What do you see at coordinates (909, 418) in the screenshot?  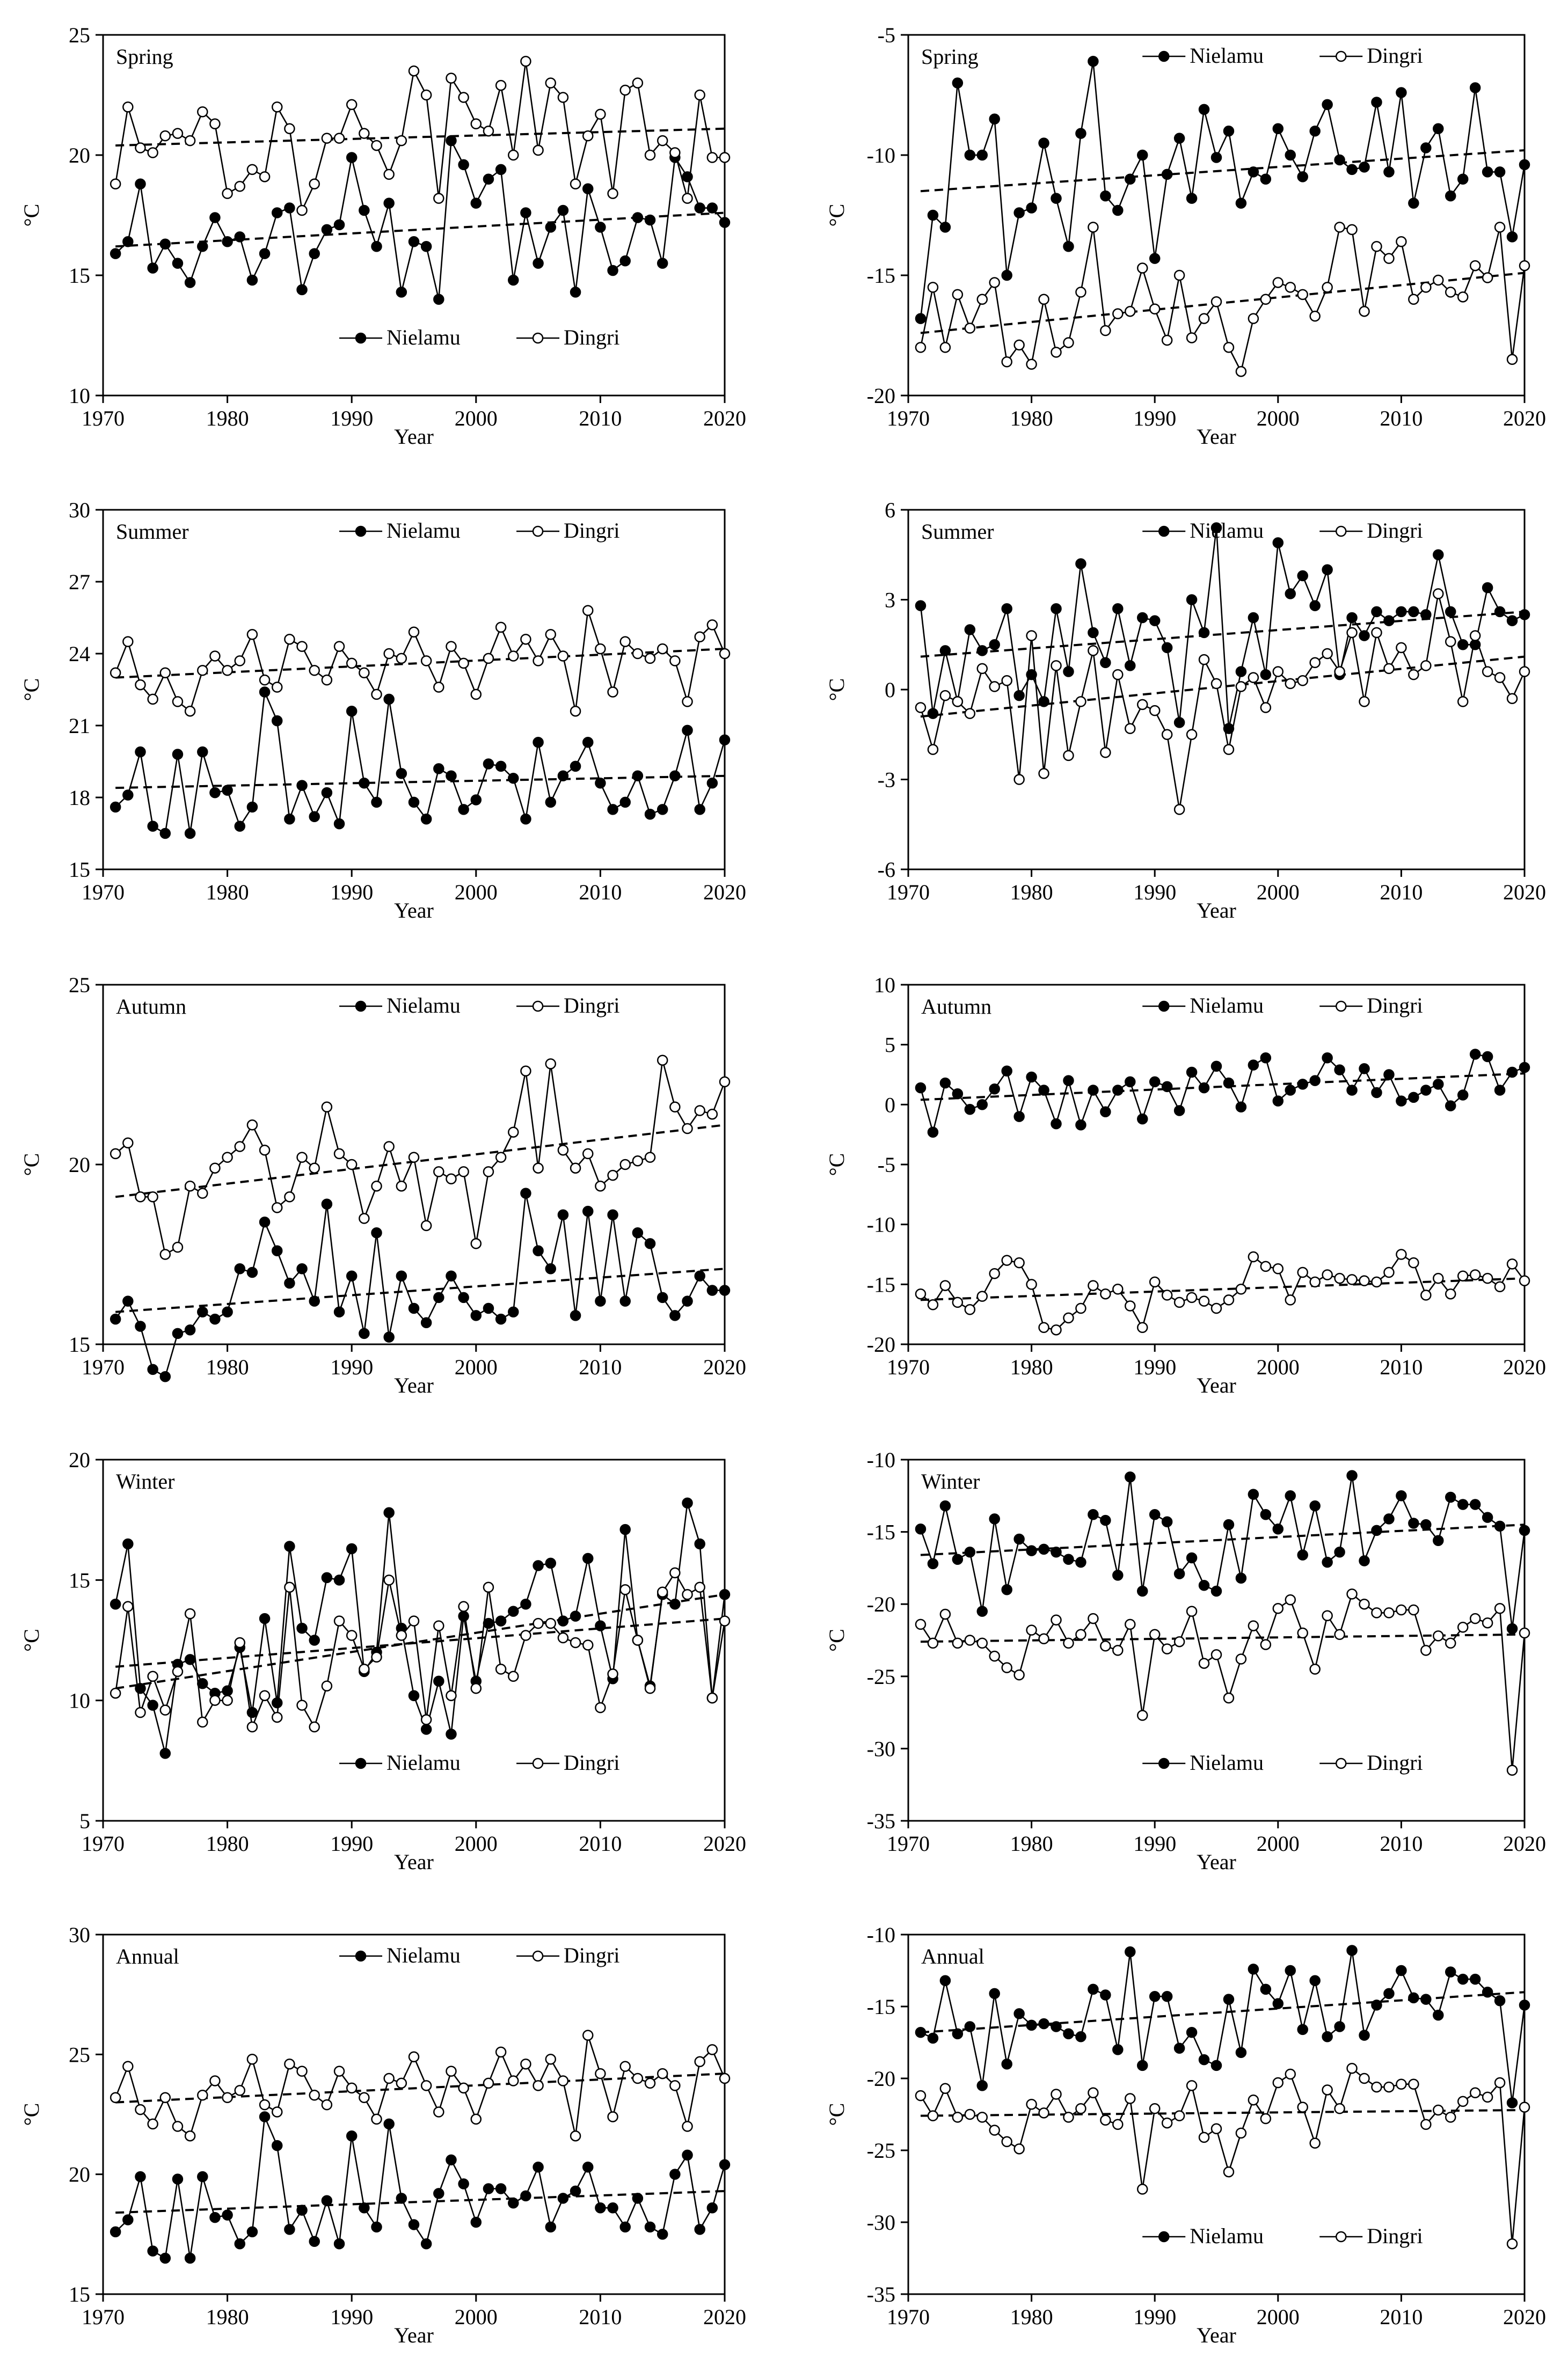 I see `x-tick-label: 1970` at bounding box center [909, 418].